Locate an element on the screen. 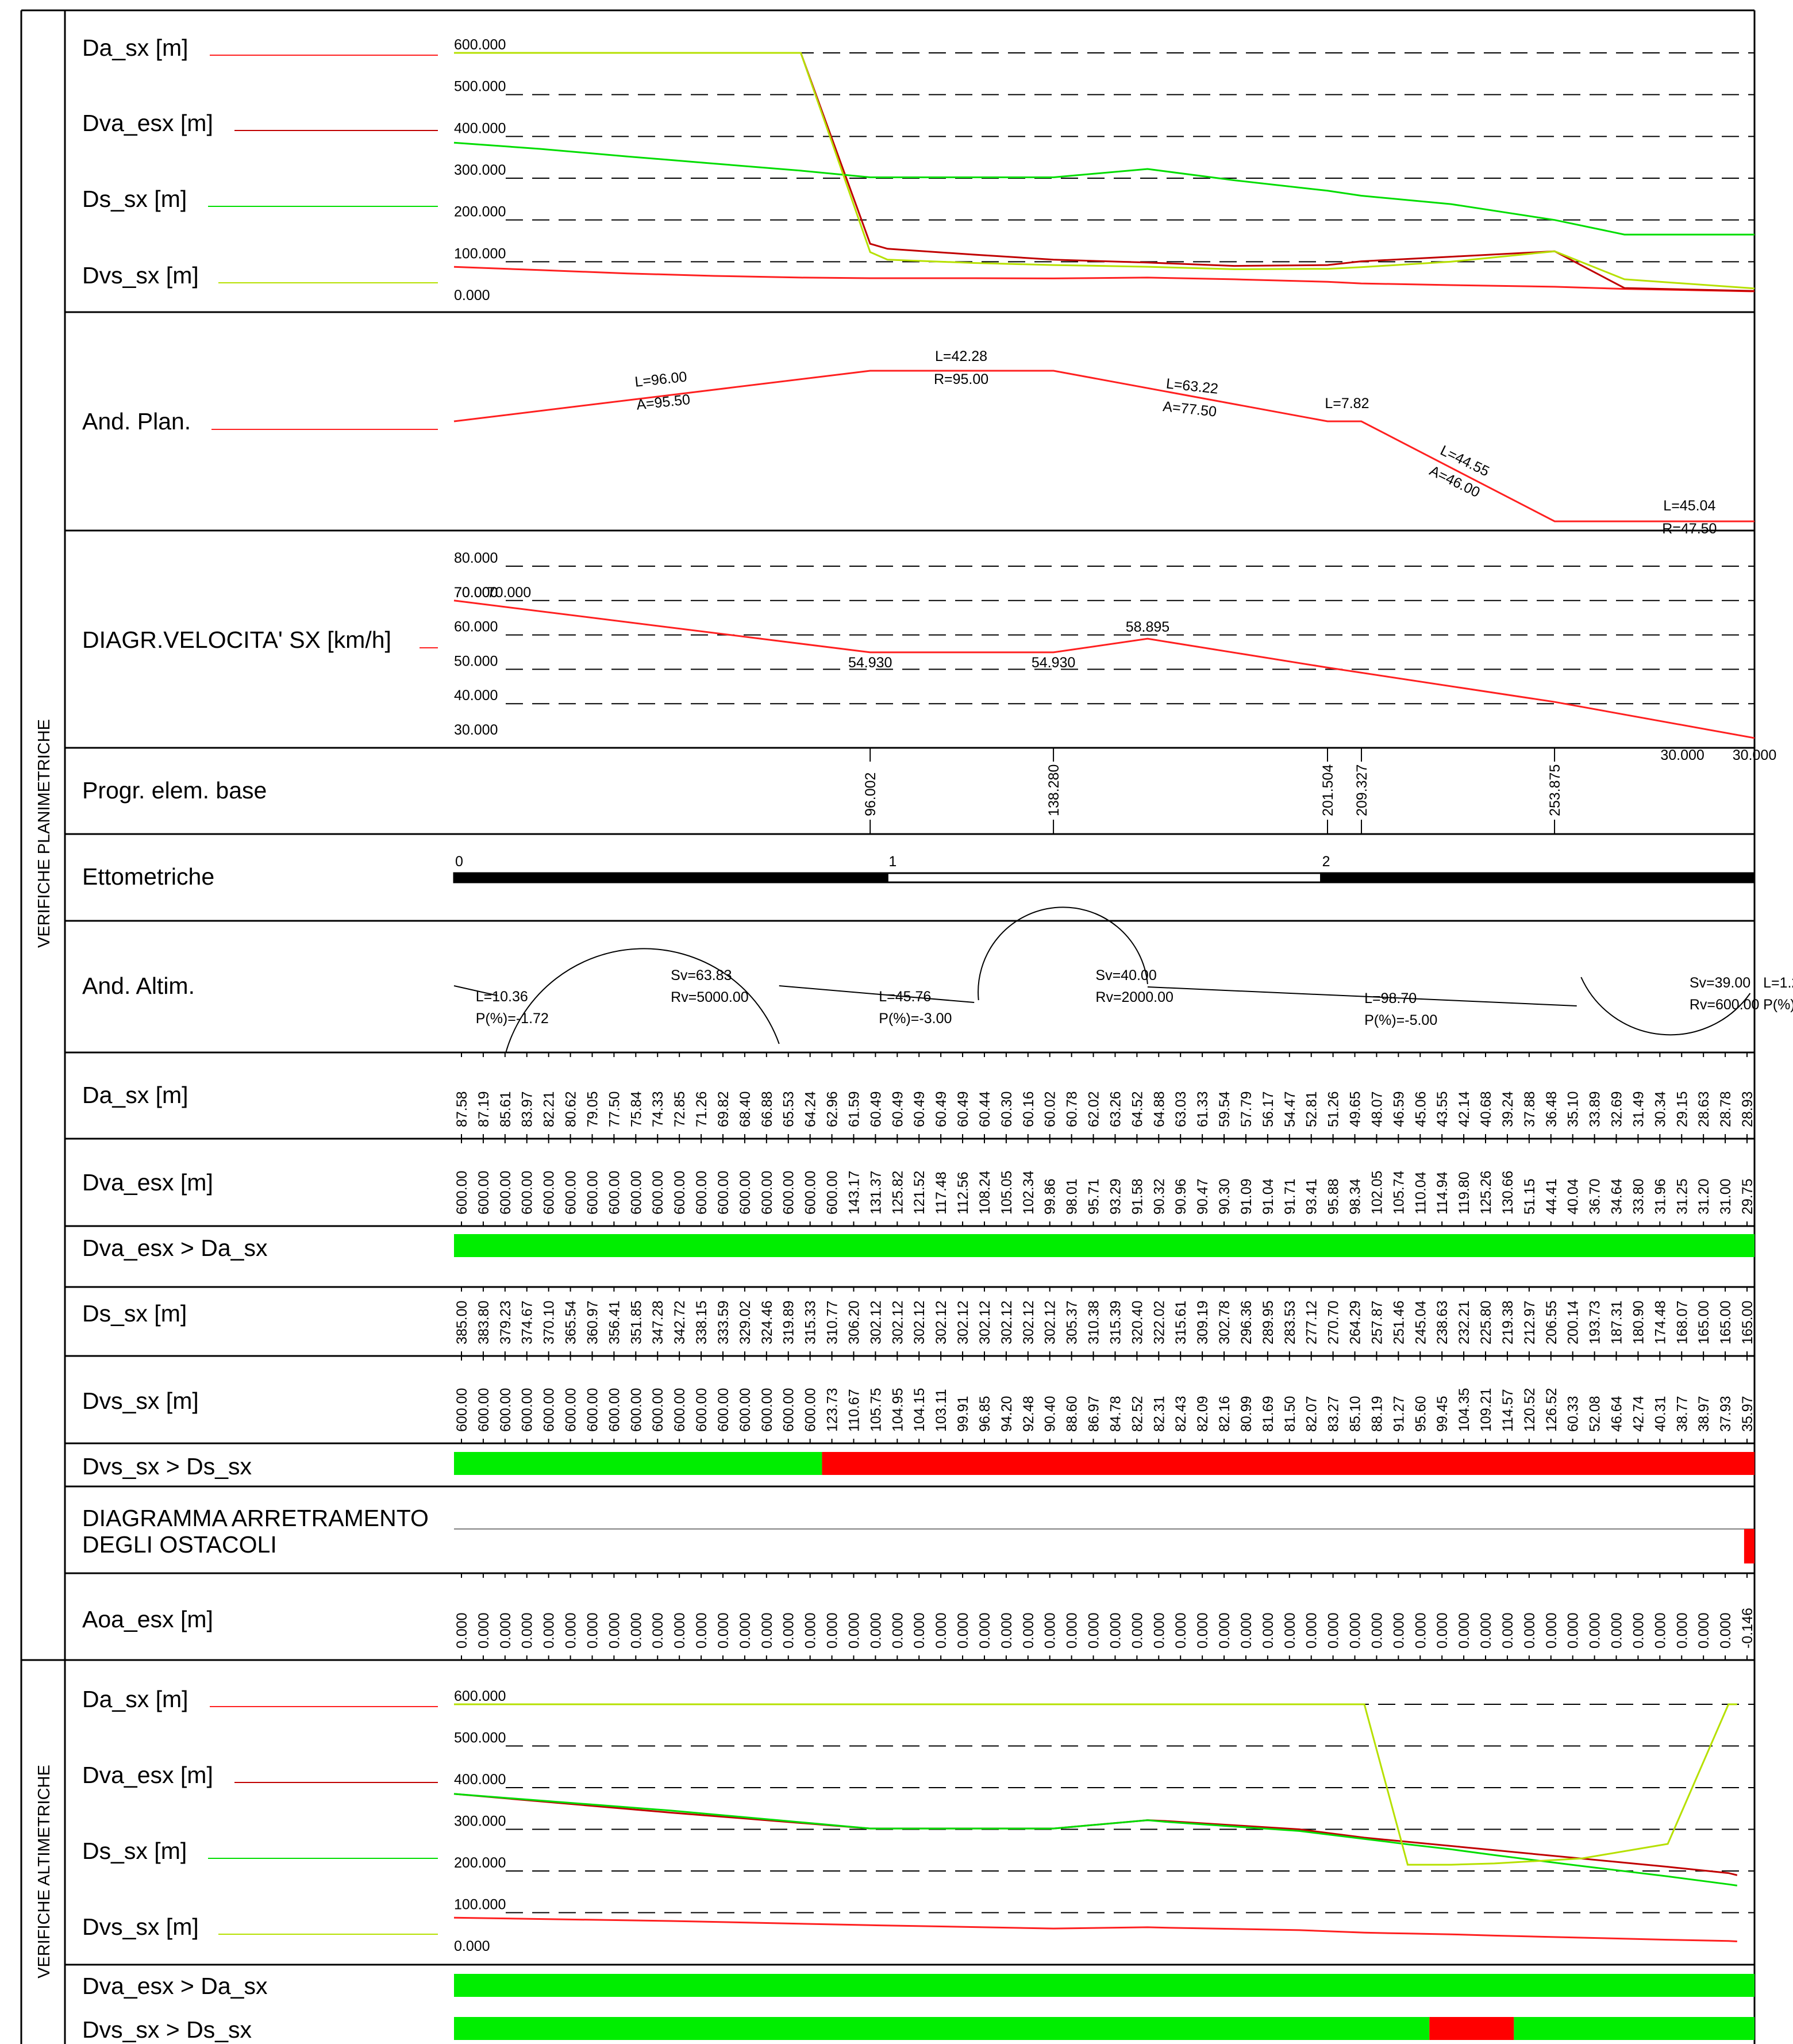  dvs_sx-value: 105.75 is located at coordinates (876, 1410).